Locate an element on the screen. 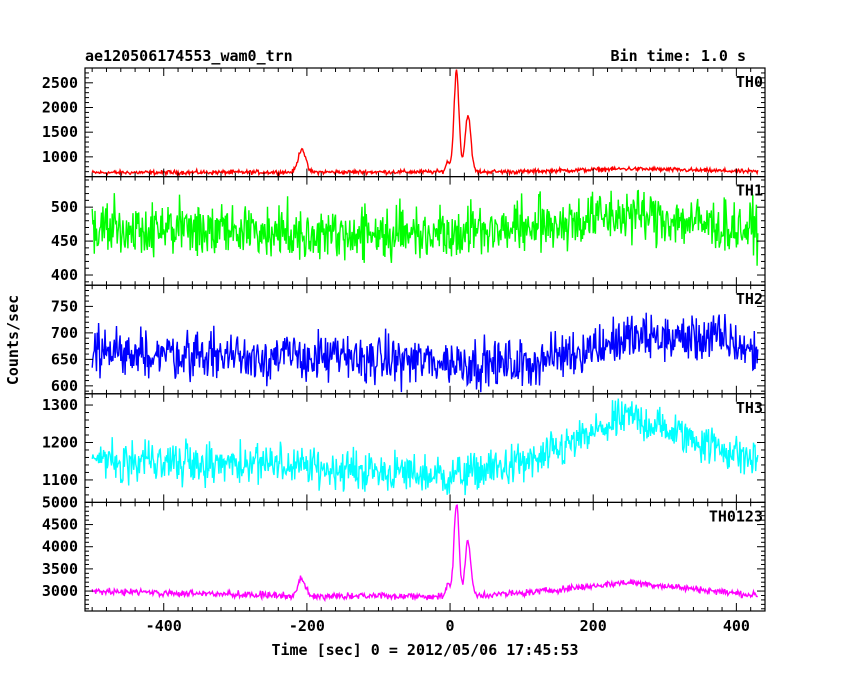 This screenshot has height=685, width=850. y-axis-label: Counts/sec is located at coordinates (13, 340).